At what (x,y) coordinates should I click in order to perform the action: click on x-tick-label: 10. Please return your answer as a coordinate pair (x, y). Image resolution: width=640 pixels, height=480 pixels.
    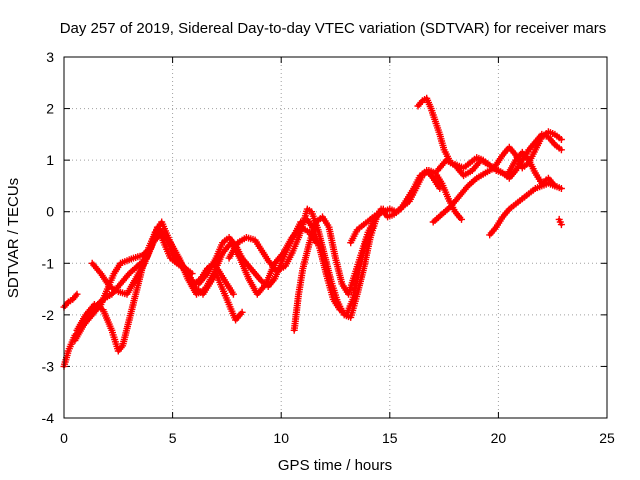
    Looking at the image, I should click on (281, 438).